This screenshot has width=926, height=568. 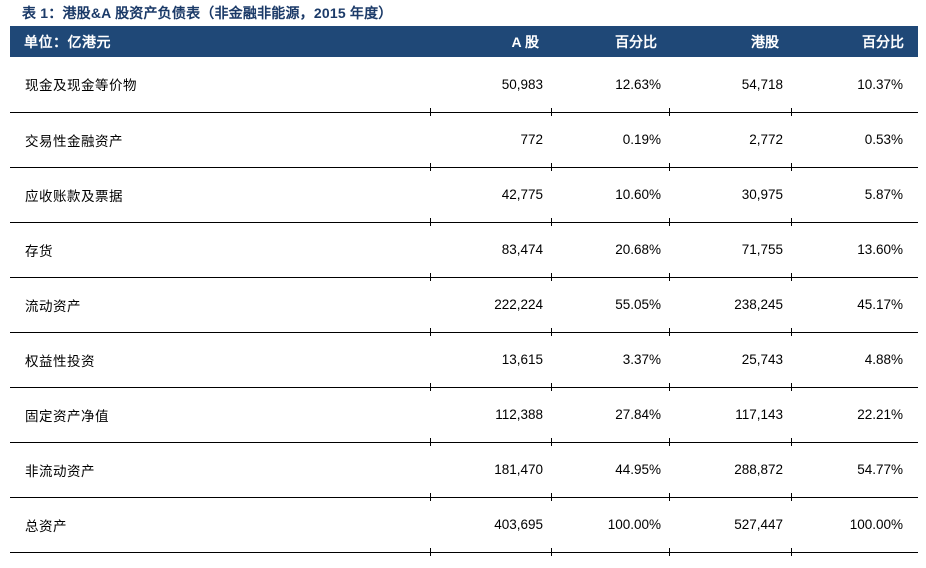 What do you see at coordinates (729, 416) in the screenshot?
I see `cell-h-share-value: 117,143` at bounding box center [729, 416].